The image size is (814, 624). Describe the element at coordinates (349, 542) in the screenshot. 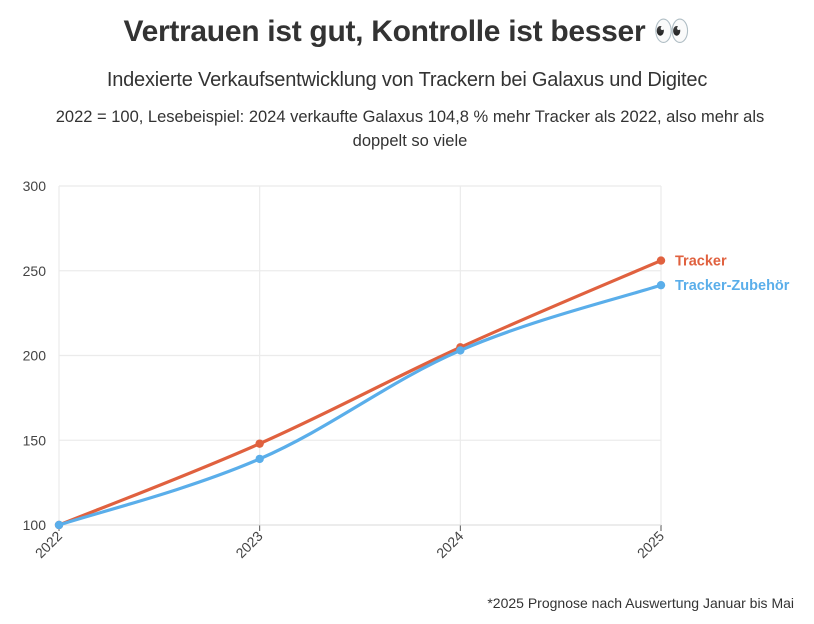

I see `x-axis: 2022 2023 2024 2025` at that location.